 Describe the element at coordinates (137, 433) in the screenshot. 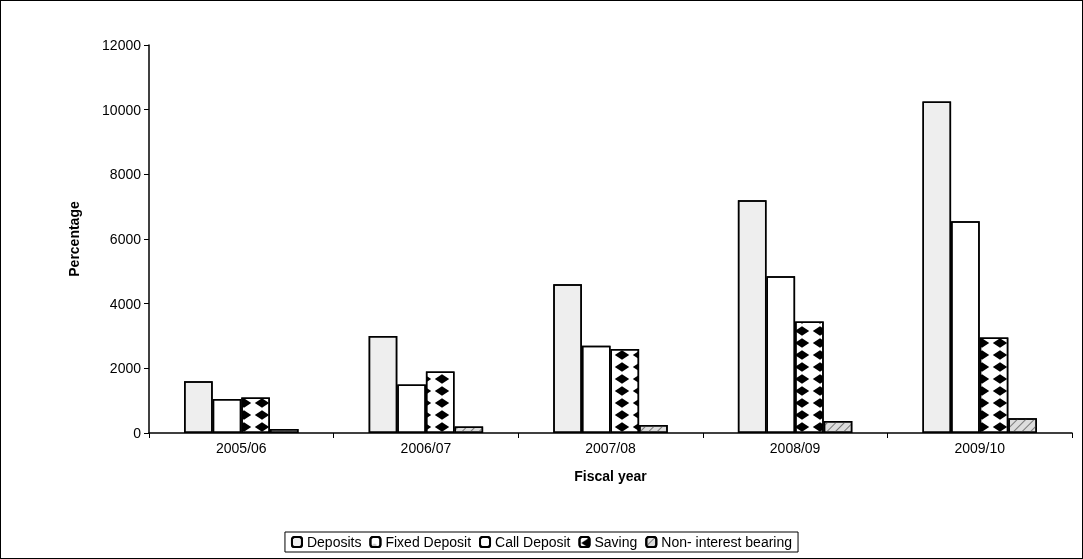

I see `y-tick-label: 0` at that location.